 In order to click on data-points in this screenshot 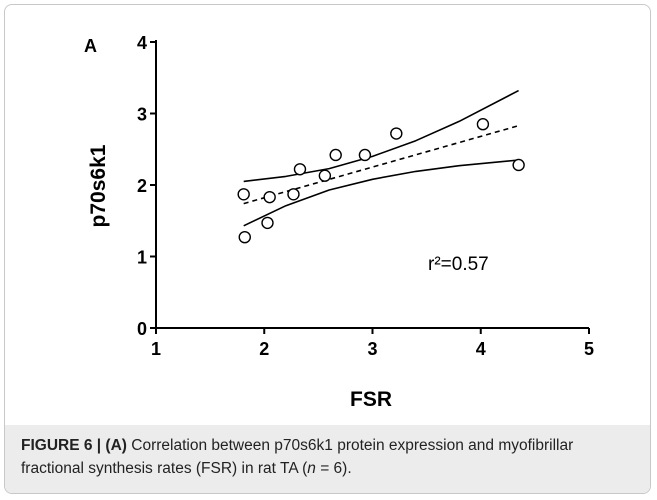, I will do `click(381, 181)`.